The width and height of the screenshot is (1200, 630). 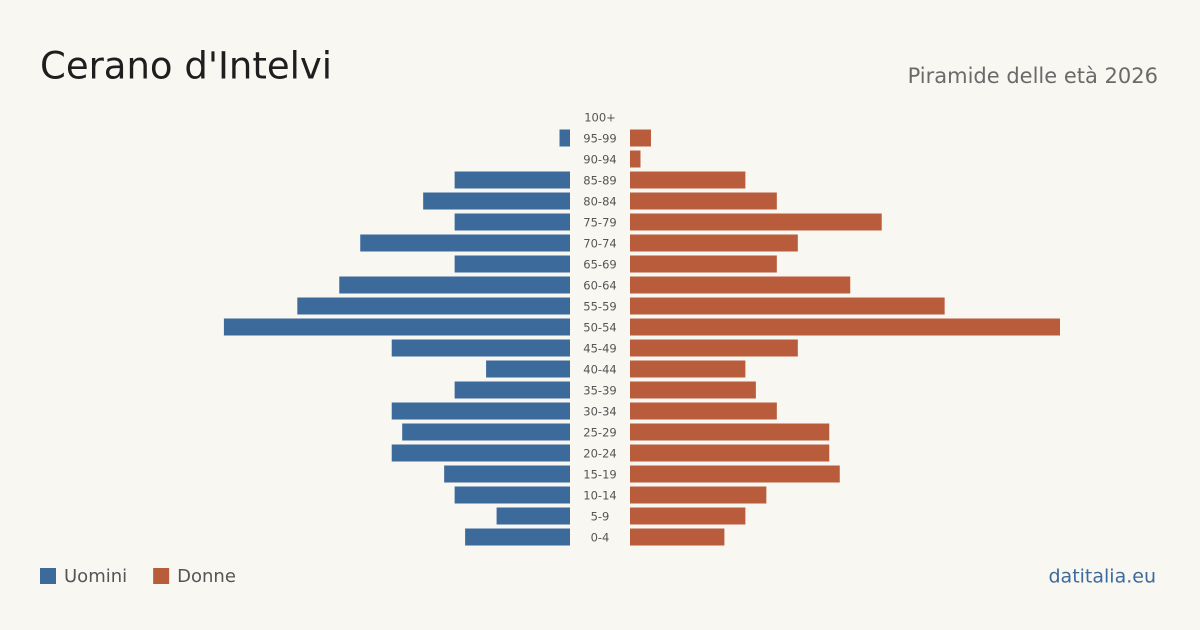 What do you see at coordinates (599, 349) in the screenshot?
I see `age-label: 45-49` at bounding box center [599, 349].